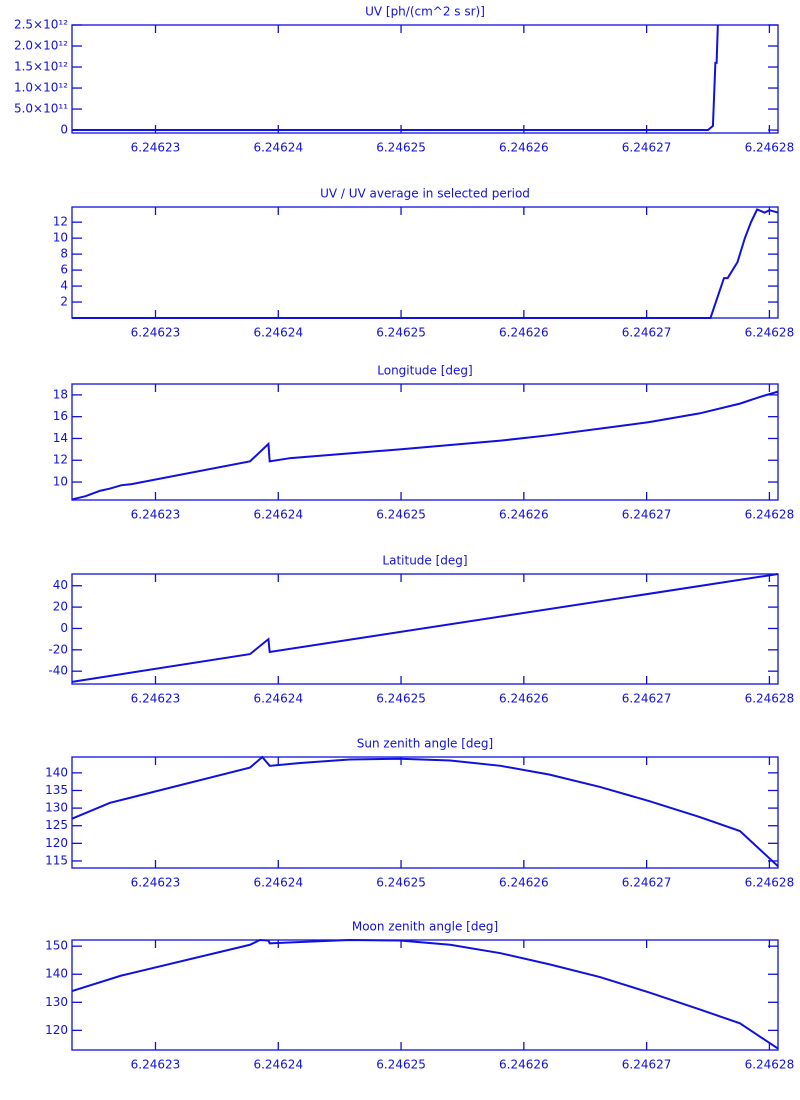 The width and height of the screenshot is (800, 1100). What do you see at coordinates (64, 254) in the screenshot?
I see `y-tick-label: 8` at bounding box center [64, 254].